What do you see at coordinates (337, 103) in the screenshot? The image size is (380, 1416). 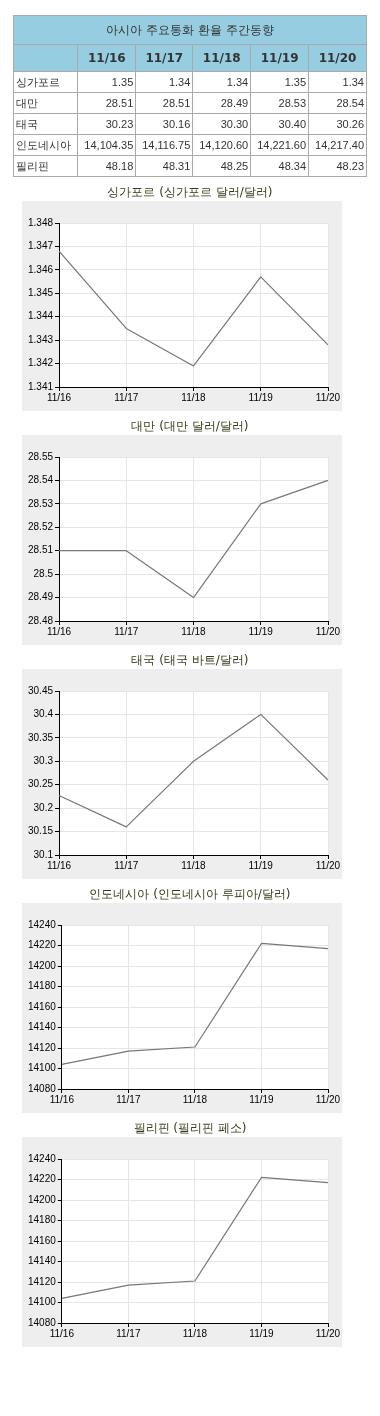 I see `data-label: 28.54` at bounding box center [337, 103].